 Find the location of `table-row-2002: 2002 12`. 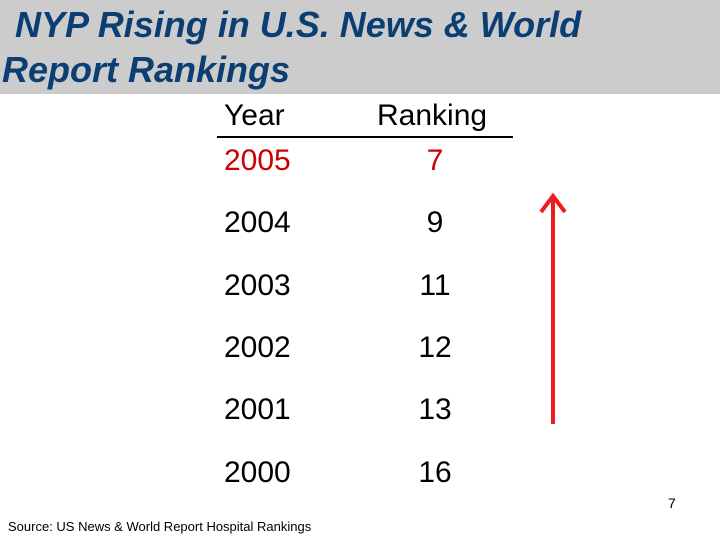

table-row-2002: 2002 12 is located at coordinates (360, 348).